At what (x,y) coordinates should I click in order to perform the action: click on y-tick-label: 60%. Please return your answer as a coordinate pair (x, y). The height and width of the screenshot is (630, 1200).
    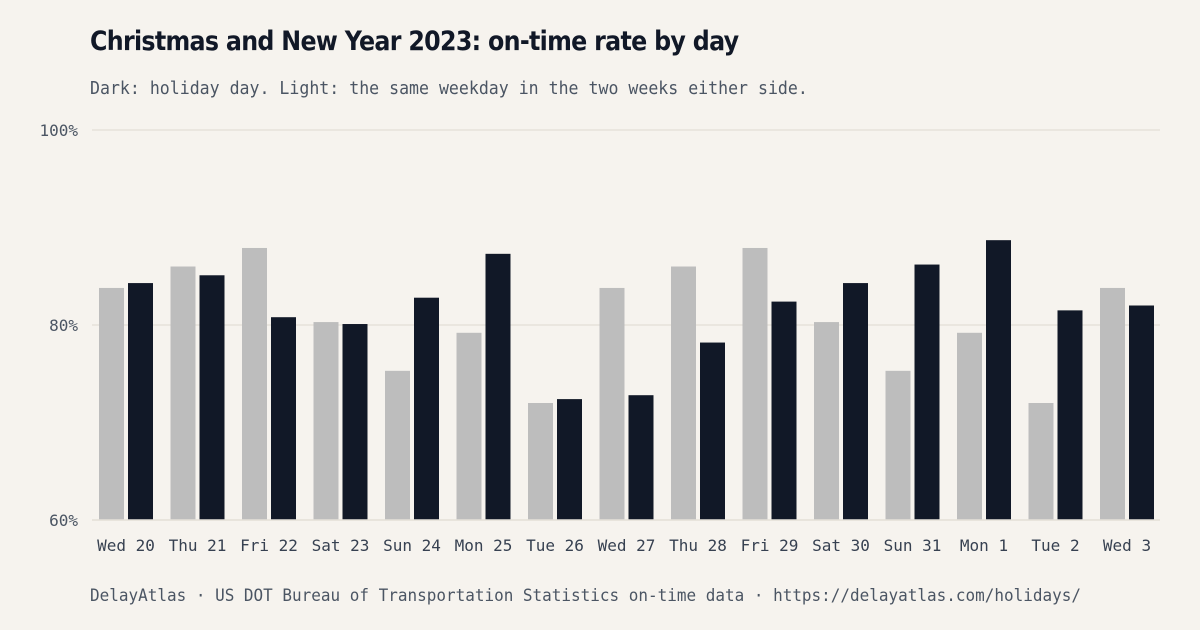
    Looking at the image, I should click on (63, 520).